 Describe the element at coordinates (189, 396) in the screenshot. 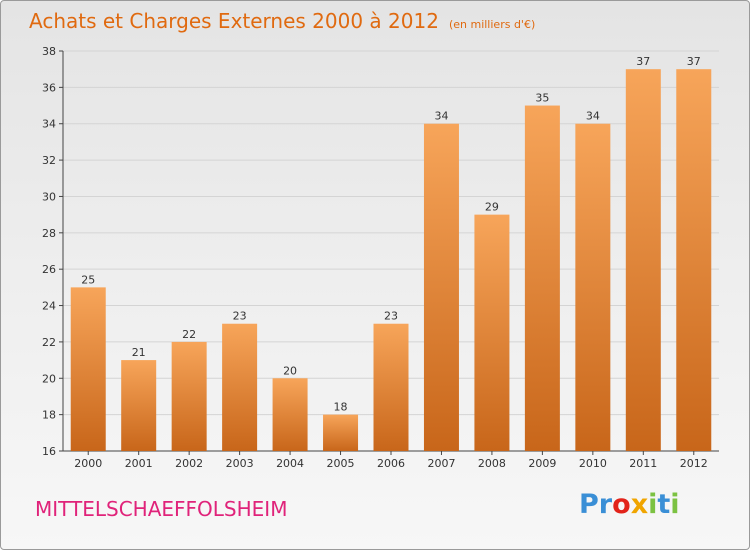

I see `bar-2002` at that location.